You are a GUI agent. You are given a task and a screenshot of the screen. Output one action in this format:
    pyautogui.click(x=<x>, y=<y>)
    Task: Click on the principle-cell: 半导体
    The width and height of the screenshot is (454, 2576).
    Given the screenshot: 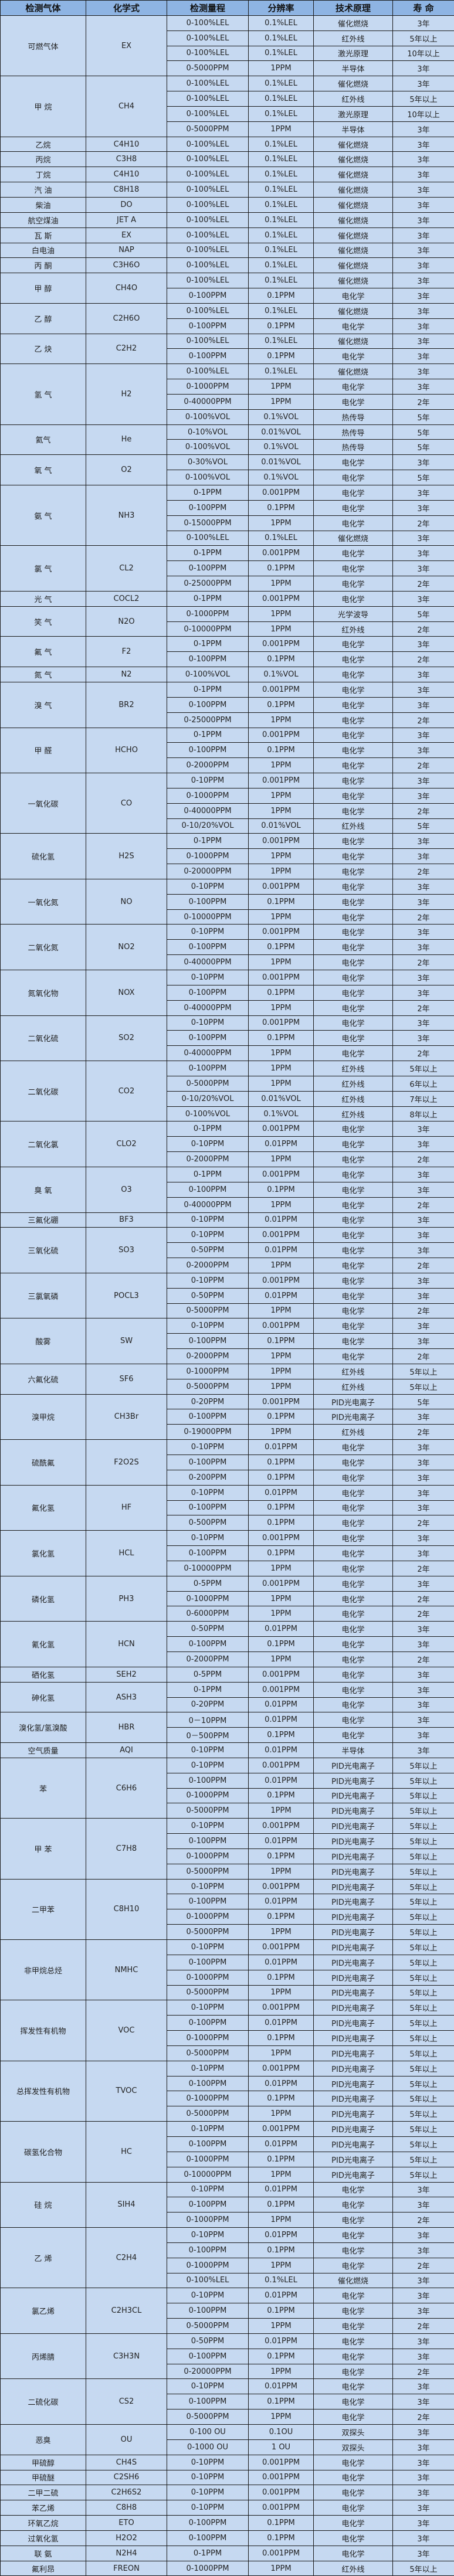 What is the action you would take?
    pyautogui.click(x=353, y=1750)
    